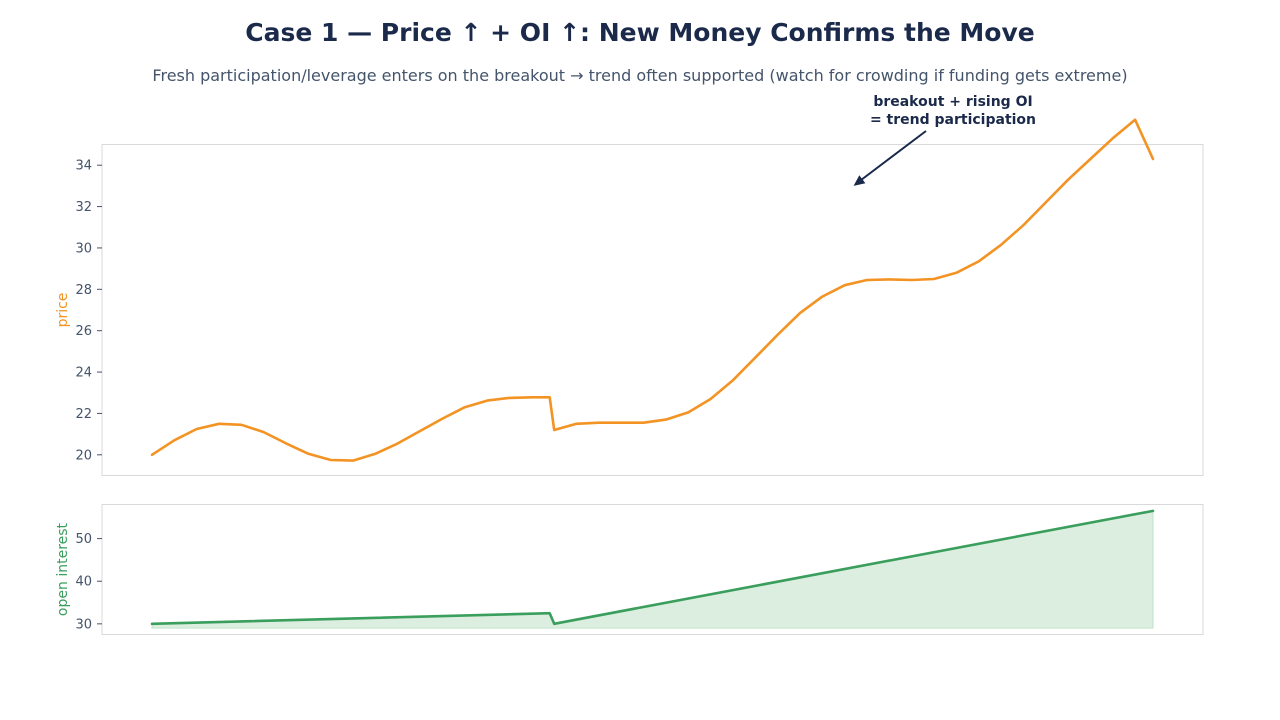 The width and height of the screenshot is (1280, 720). Describe the element at coordinates (83, 290) in the screenshot. I see `price-ytick-label: 28` at that location.